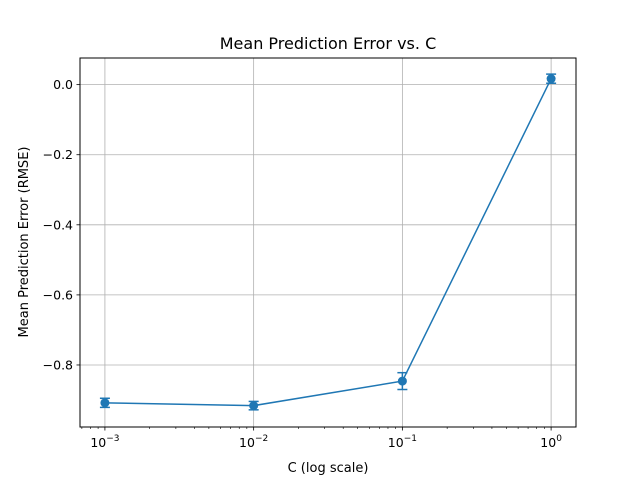 Image resolution: width=640 pixels, height=480 pixels. What do you see at coordinates (58, 224) in the screenshot?
I see `y-tick-label: −0.4` at bounding box center [58, 224].